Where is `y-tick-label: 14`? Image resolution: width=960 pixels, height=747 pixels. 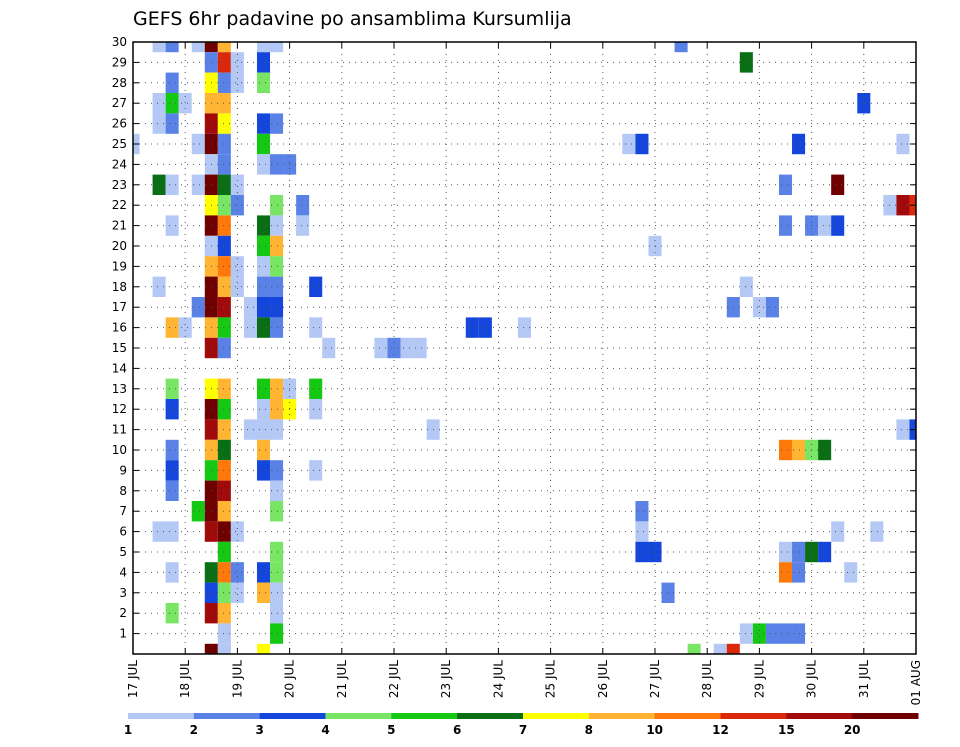 y-tick-label: 14 is located at coordinates (119, 368).